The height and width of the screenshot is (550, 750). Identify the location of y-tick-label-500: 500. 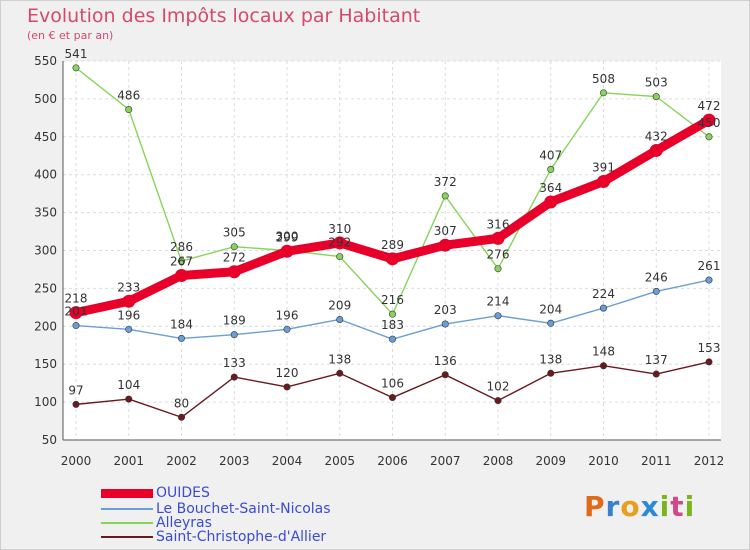
(45, 99).